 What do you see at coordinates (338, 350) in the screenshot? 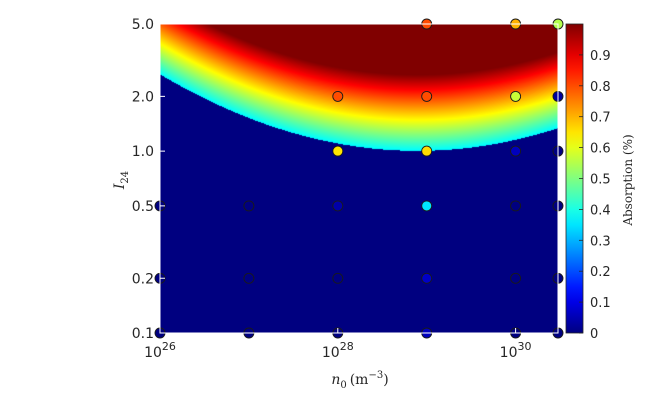
I see `x-tick-label: 1028` at bounding box center [338, 350].